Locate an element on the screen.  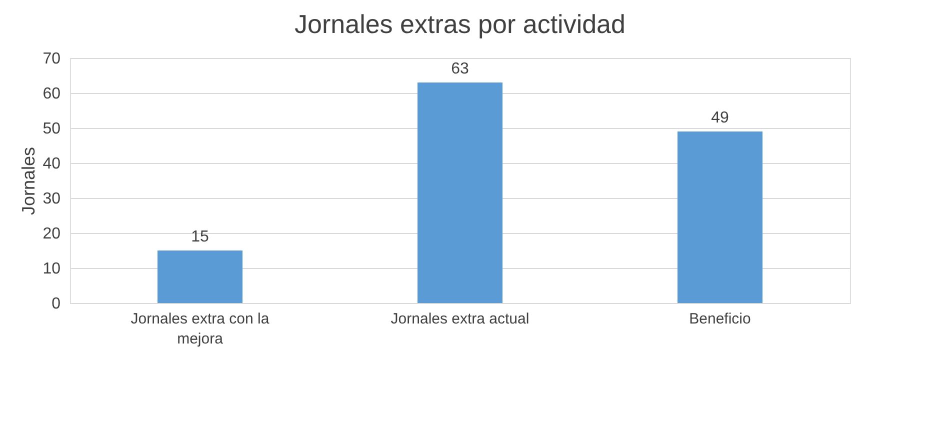
y-tick-label: 70 is located at coordinates (51, 59).